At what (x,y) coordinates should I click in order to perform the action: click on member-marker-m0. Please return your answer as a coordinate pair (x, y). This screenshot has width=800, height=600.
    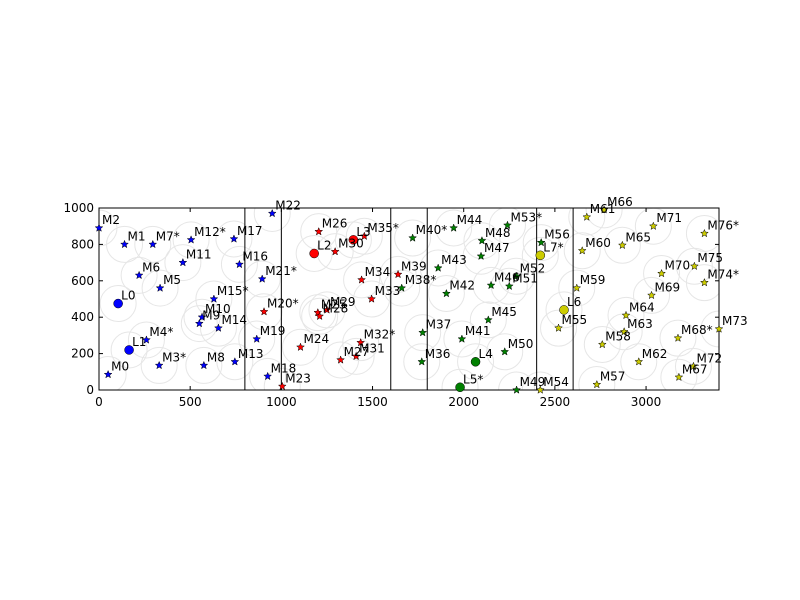
    Looking at the image, I should click on (108, 374).